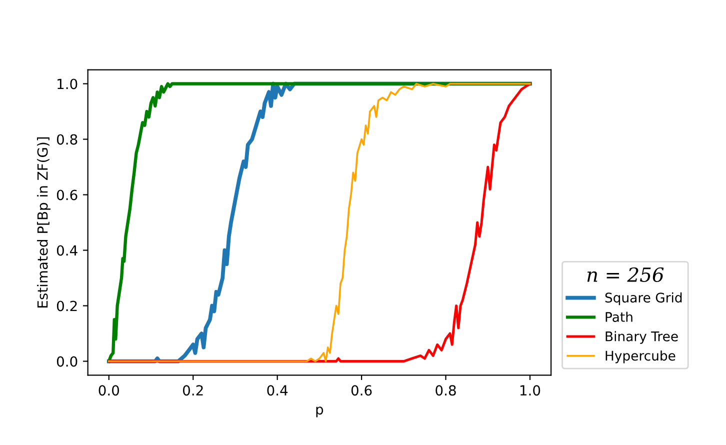 The width and height of the screenshot is (726, 445). Describe the element at coordinates (530, 390) in the screenshot. I see `x-tick-label: 1.0` at that location.